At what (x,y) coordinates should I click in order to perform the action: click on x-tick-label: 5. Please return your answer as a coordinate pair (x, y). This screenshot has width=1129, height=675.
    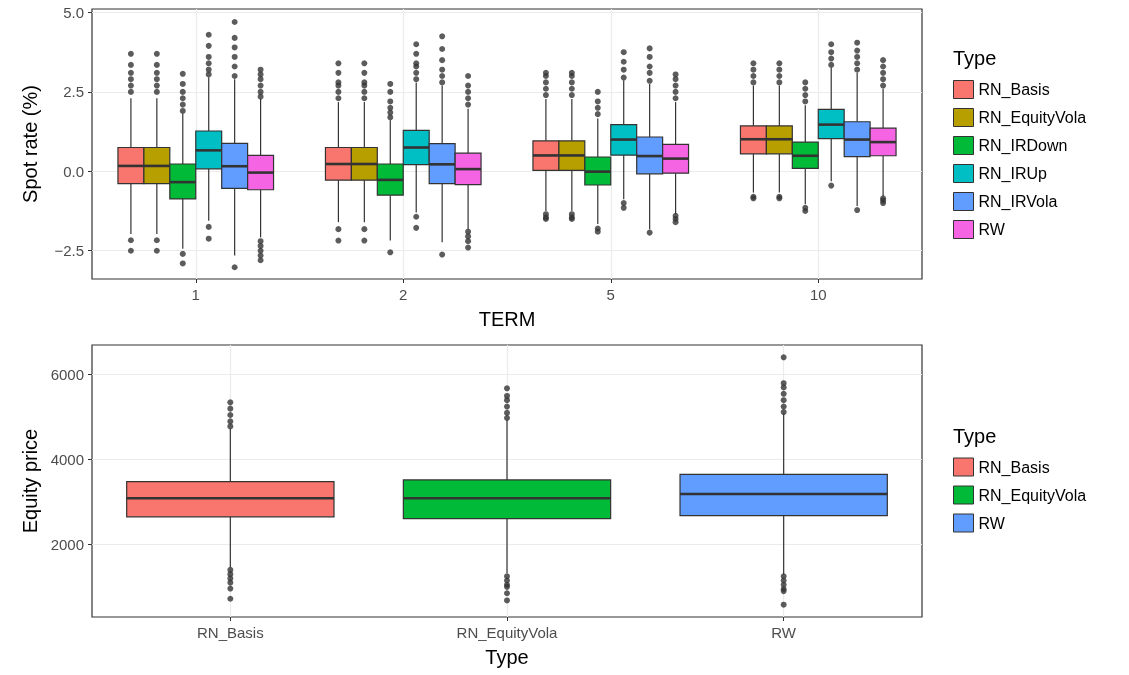
    Looking at the image, I should click on (610, 294).